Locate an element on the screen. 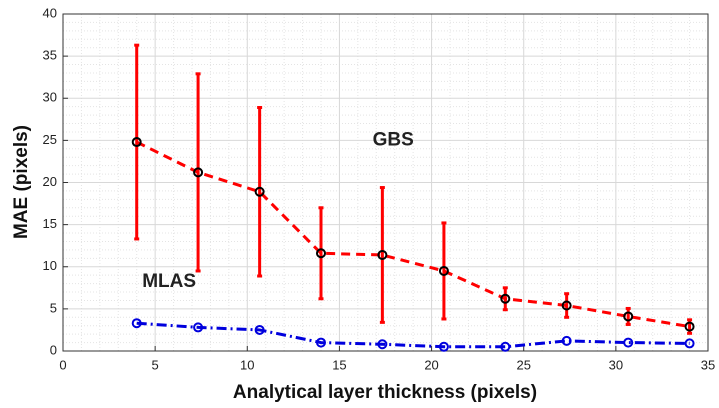  x-tick-label: 25 is located at coordinates (523, 364).